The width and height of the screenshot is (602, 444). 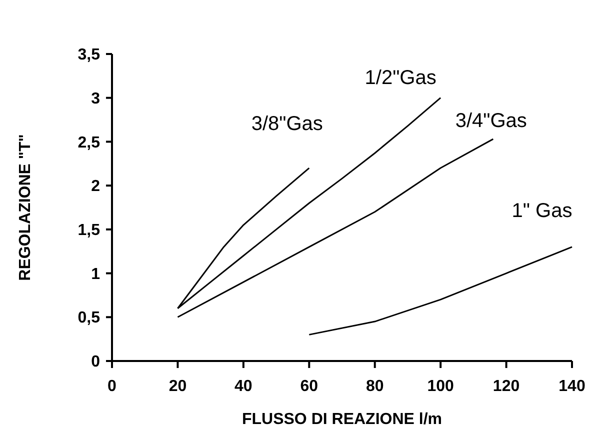 What do you see at coordinates (95, 187) in the screenshot?
I see `y-tick-label: 2` at bounding box center [95, 187].